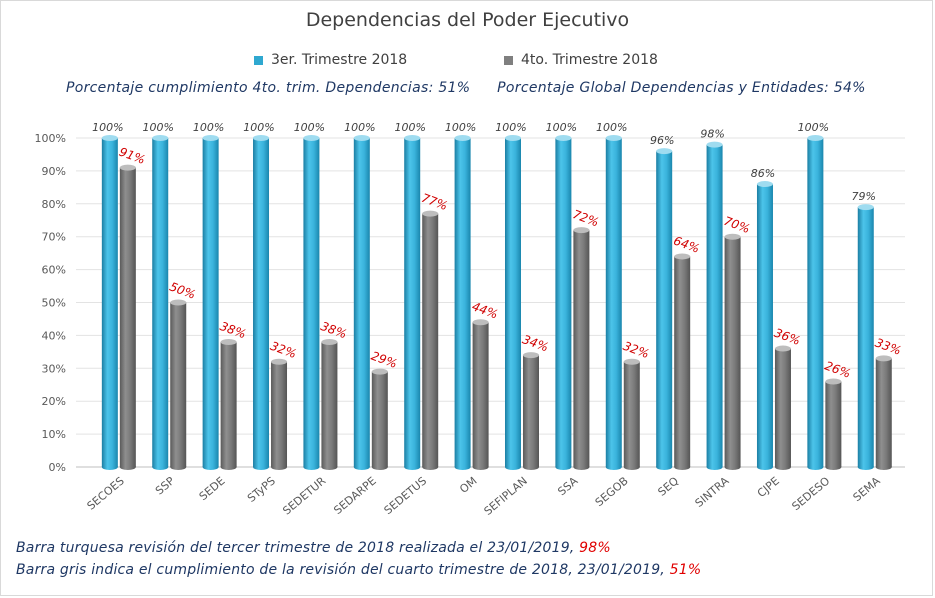  What do you see at coordinates (810, 493) in the screenshot?
I see `x-tick-label: SEDESO` at bounding box center [810, 493].